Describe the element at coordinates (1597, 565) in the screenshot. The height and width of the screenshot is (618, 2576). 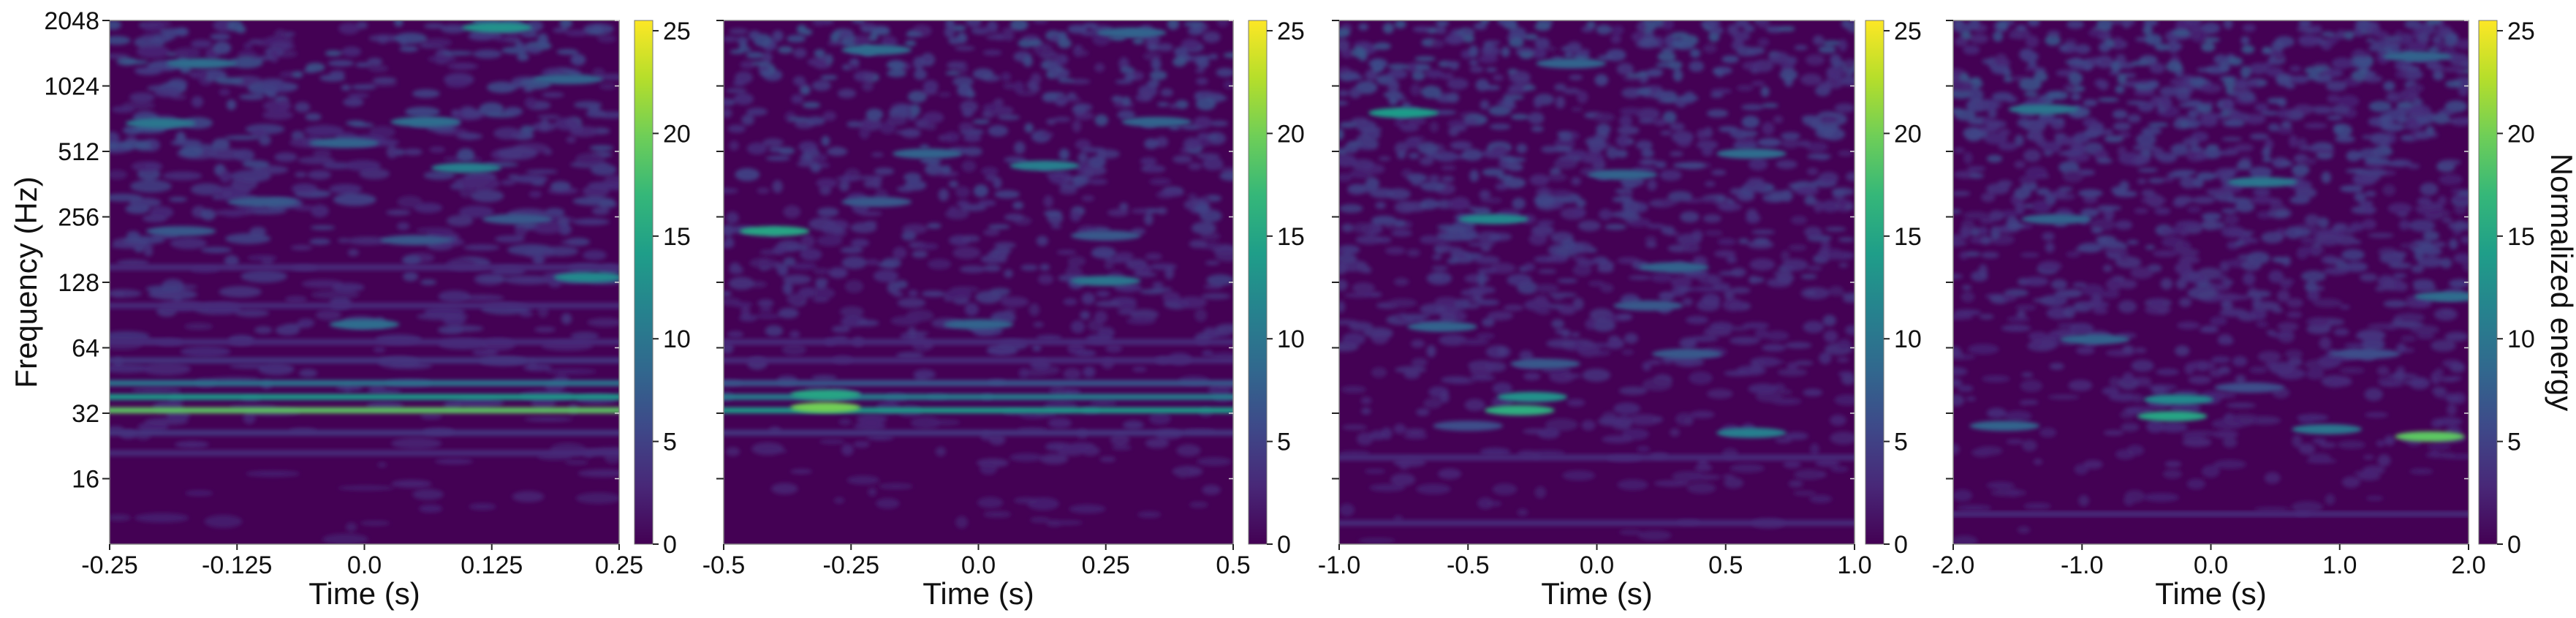
I see `x-tick-label: 0.0` at that location.